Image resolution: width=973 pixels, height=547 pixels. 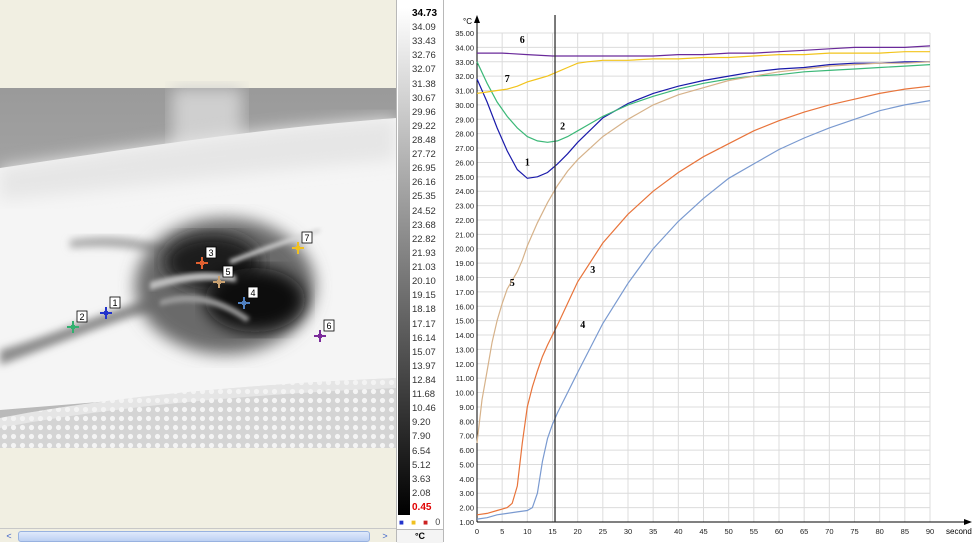 What do you see at coordinates (466, 436) in the screenshot?
I see `y-tick-label: 7.00` at bounding box center [466, 436].